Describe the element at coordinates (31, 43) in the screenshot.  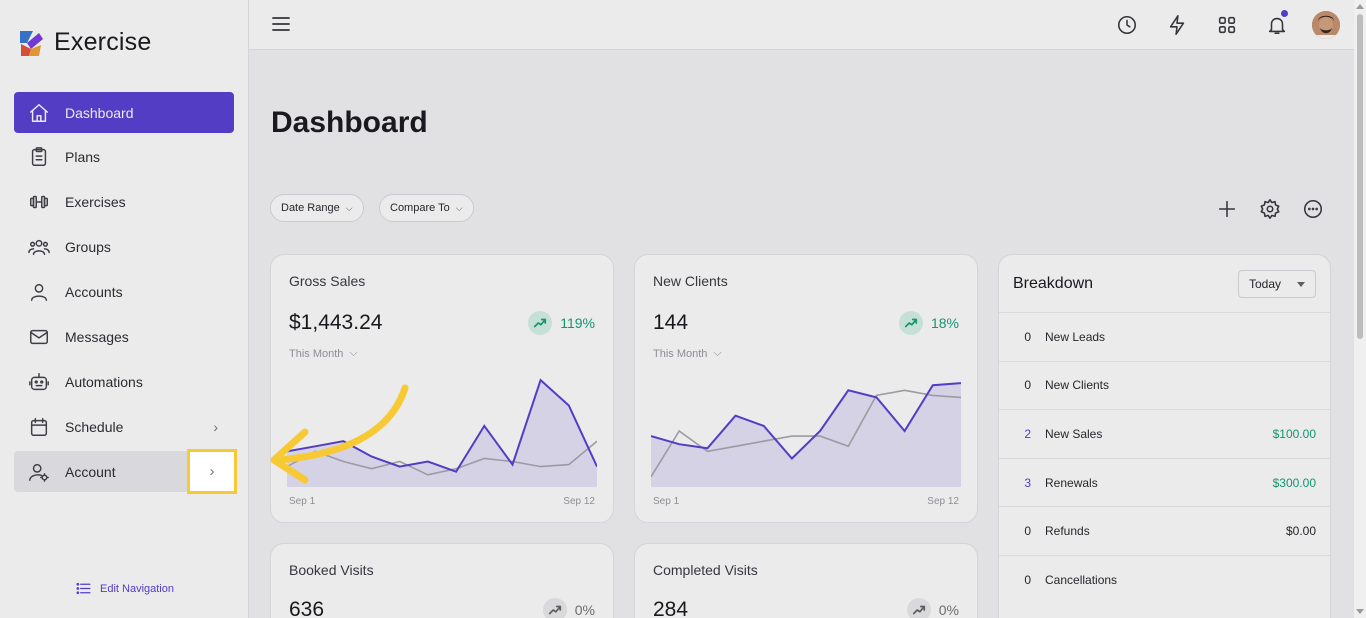
I see `app-logo-icon` at that location.